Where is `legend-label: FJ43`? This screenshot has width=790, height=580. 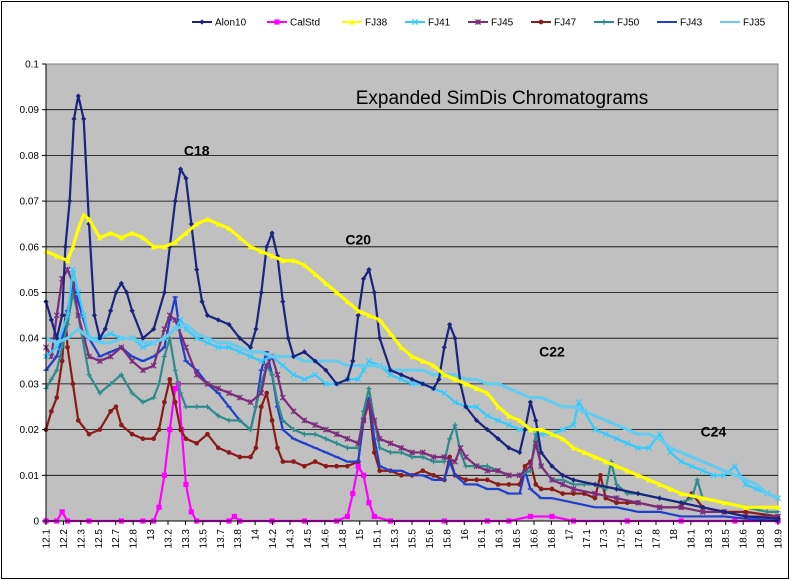 legend-label: FJ43 is located at coordinates (691, 23).